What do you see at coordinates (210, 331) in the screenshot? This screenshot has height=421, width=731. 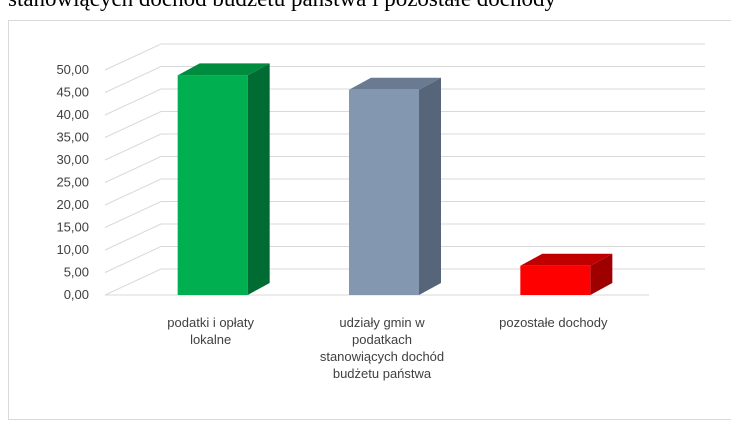 I see `x-category-label: podatki i opłaty lokalne` at bounding box center [210, 331].